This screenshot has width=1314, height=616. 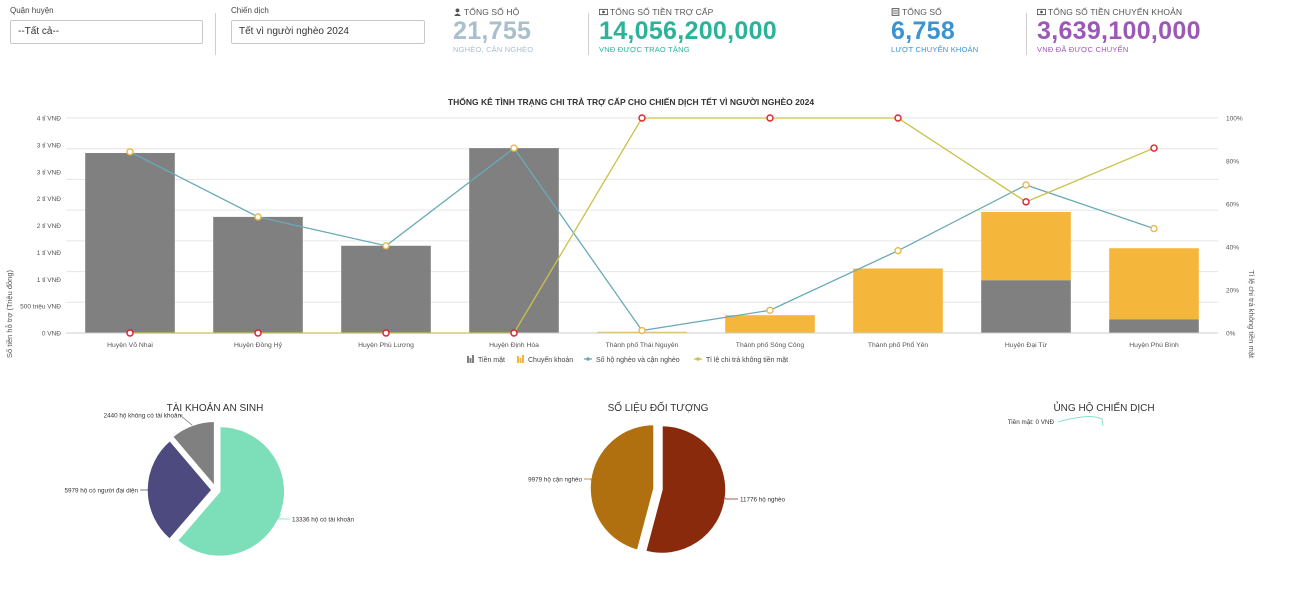 I want to click on y-tick-label: 4 tỉ VNĐ, so click(x=49, y=119).